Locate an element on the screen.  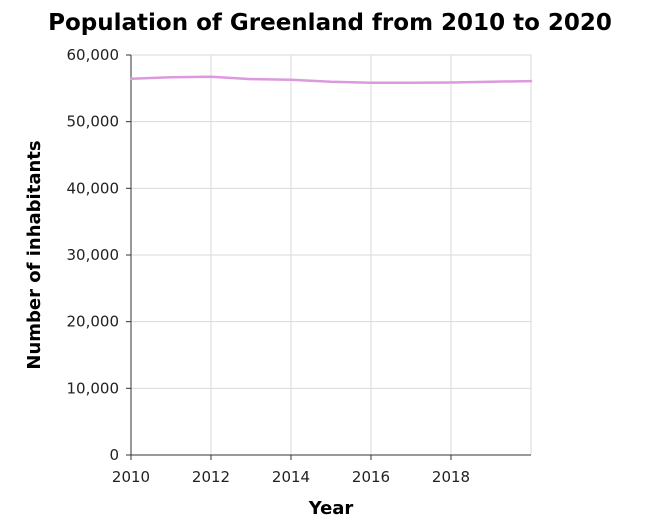
y-tick-label: 60,000 is located at coordinates (93, 55).